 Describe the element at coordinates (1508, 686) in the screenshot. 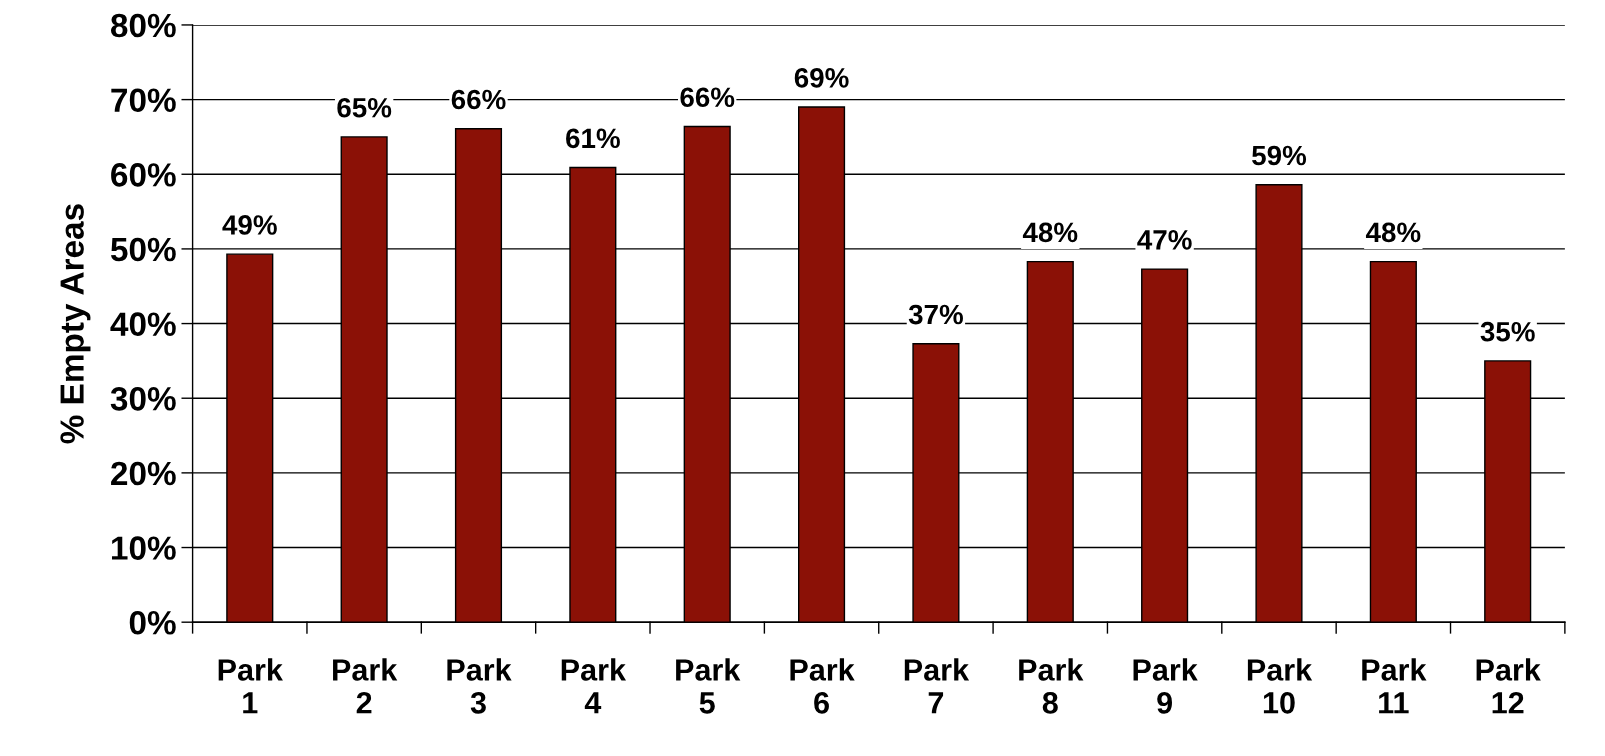

I see `x-tick-label: Park 12` at that location.